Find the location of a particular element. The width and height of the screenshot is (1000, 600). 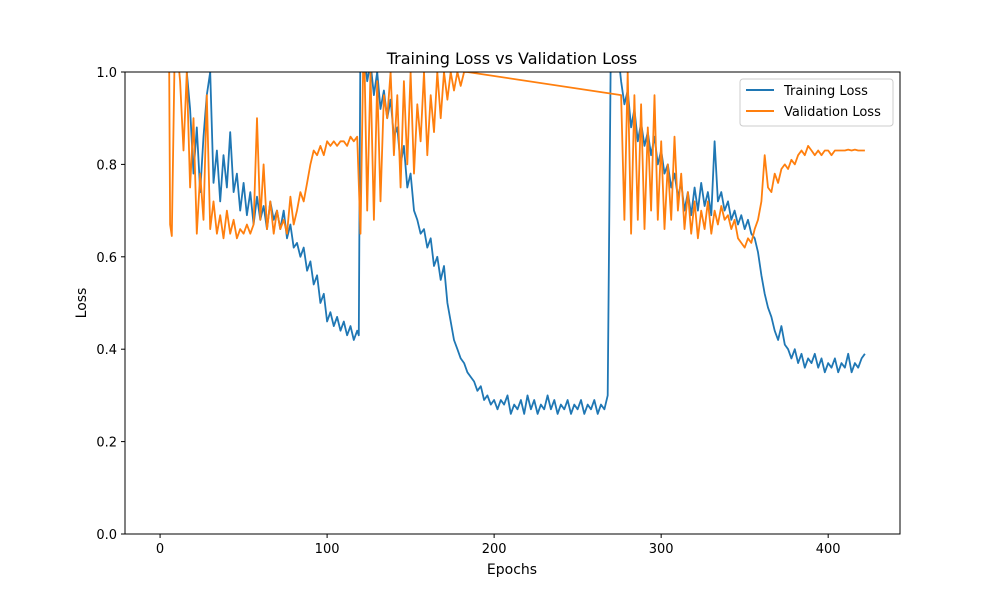

chart-title: Training Loss vs Validation Loss is located at coordinates (511, 58).